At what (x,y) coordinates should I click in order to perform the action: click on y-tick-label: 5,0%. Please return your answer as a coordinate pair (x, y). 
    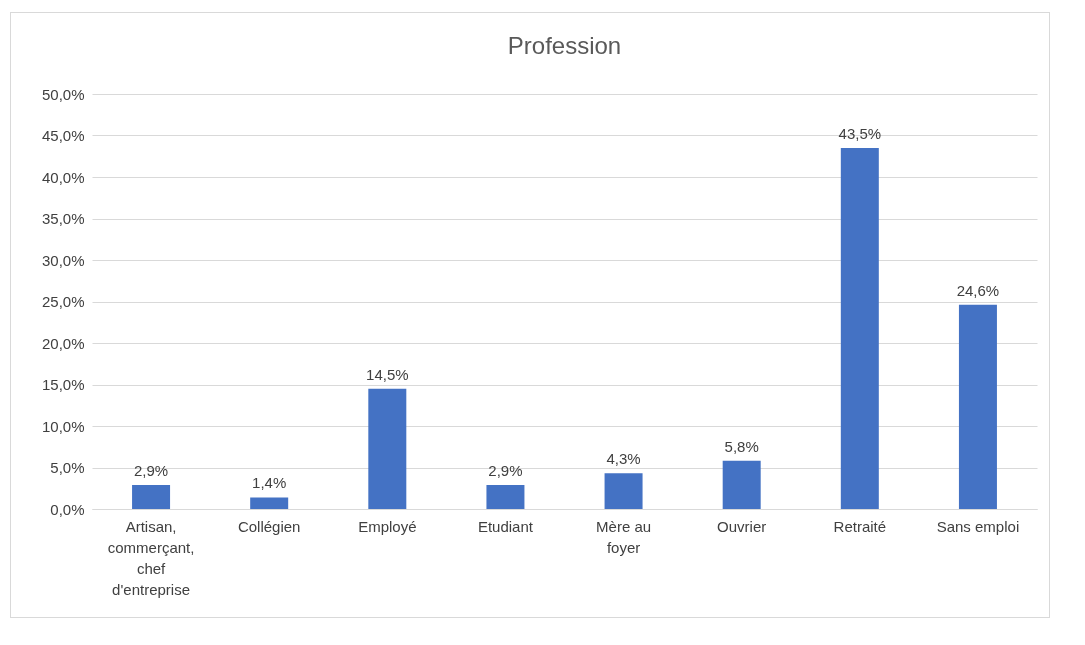
    Looking at the image, I should click on (67, 467).